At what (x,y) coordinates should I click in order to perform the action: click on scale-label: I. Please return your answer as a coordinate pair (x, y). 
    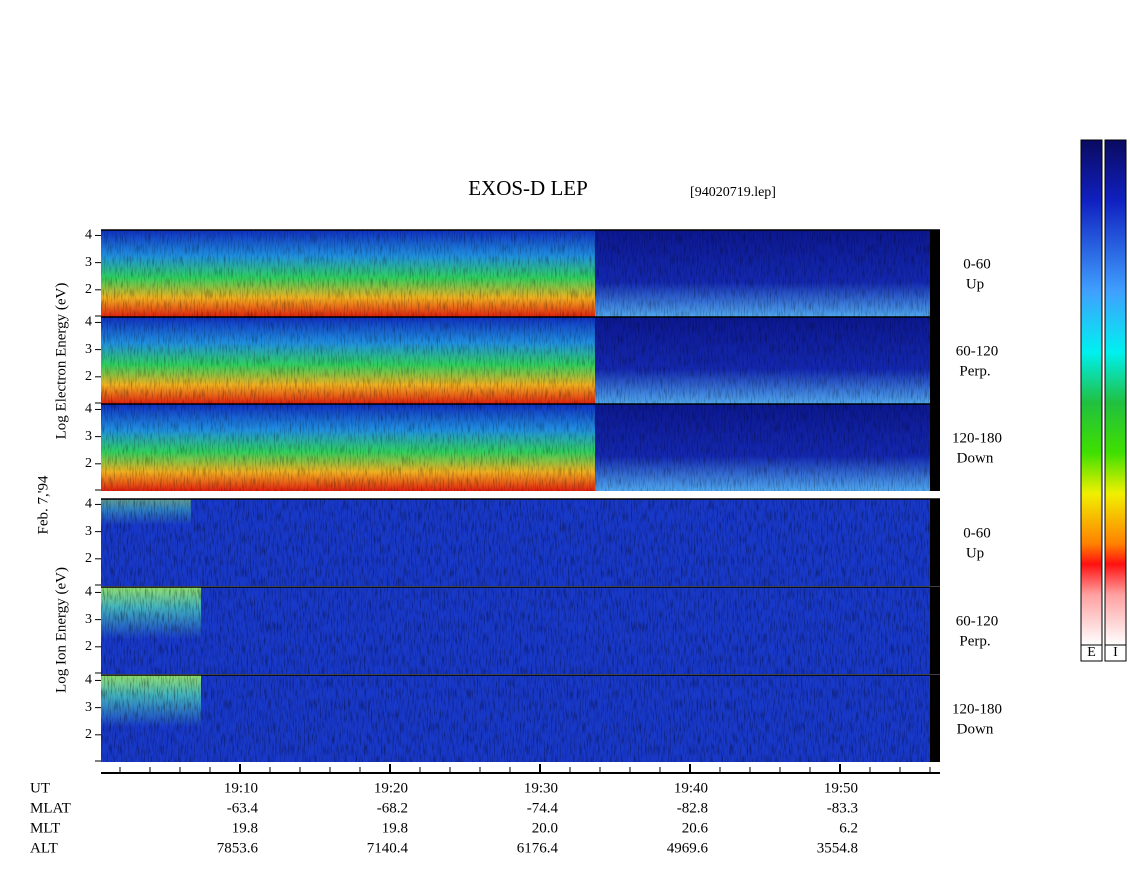
    Looking at the image, I should click on (1115, 652).